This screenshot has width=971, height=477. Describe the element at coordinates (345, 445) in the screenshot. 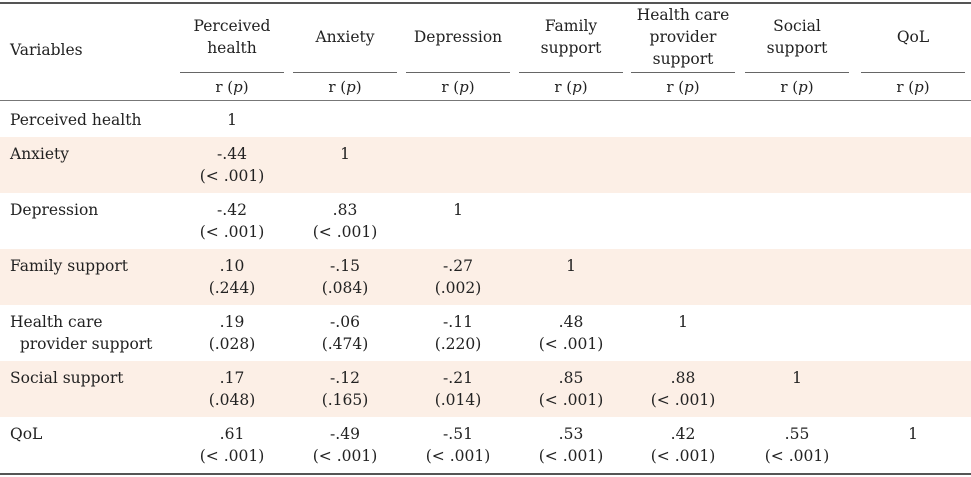

I see `table-cell: -.49 (< .001)` at that location.